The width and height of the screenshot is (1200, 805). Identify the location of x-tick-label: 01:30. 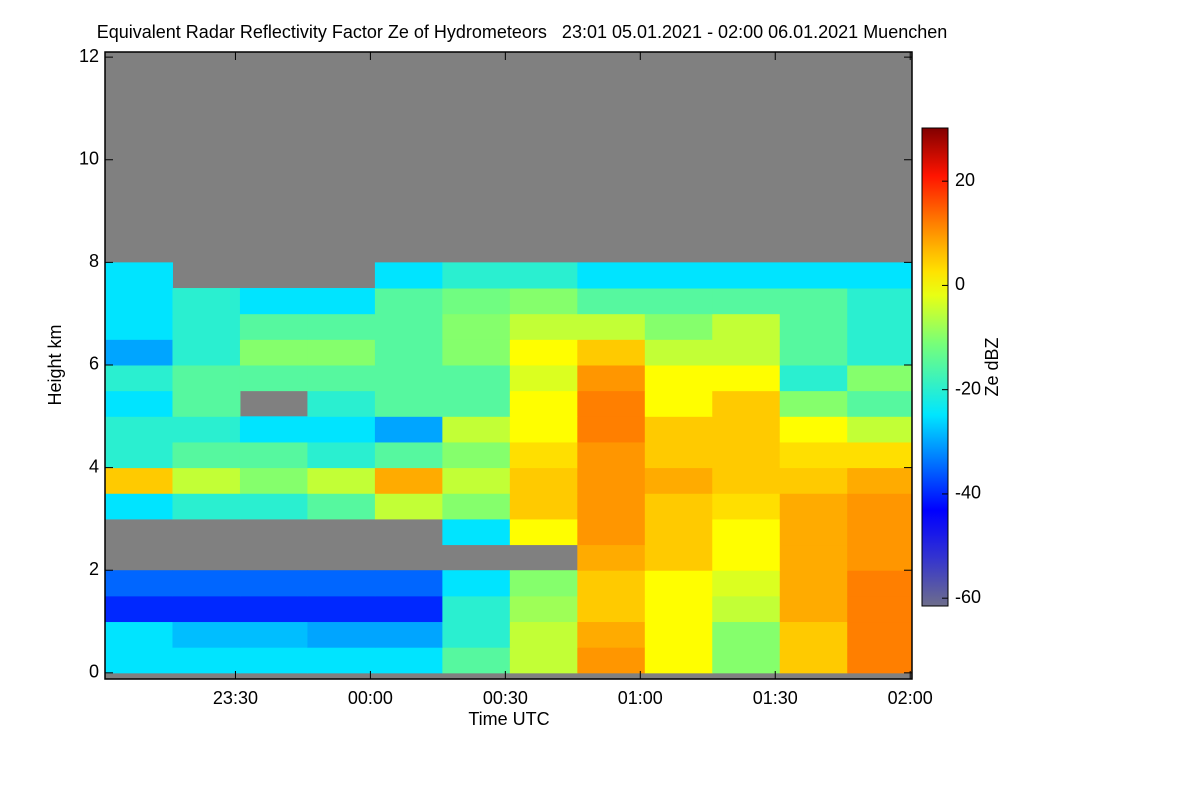
(775, 698).